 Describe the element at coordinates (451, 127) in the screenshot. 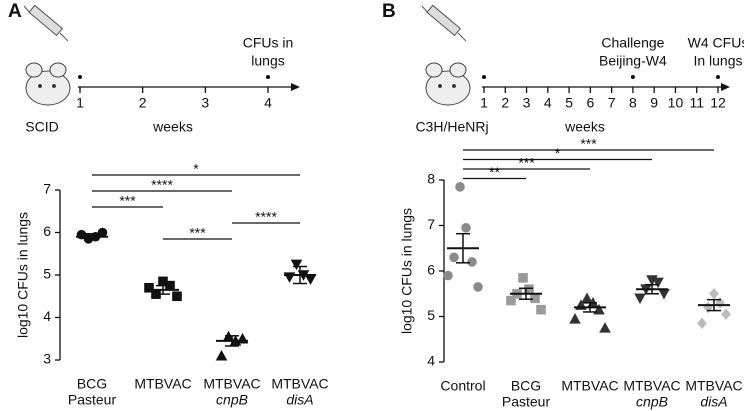

I see `timeline-strain: C3H/HeNRj` at that location.